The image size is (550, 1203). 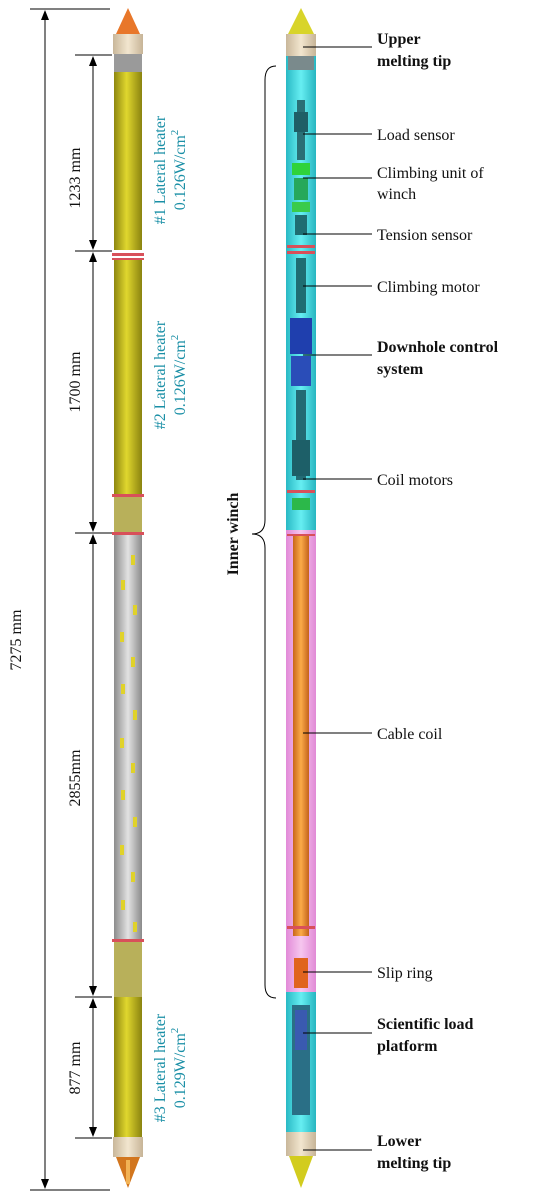 I want to click on heater-2-label: #2 Lateral heater 0.126W/cm2, so click(x=170, y=374).